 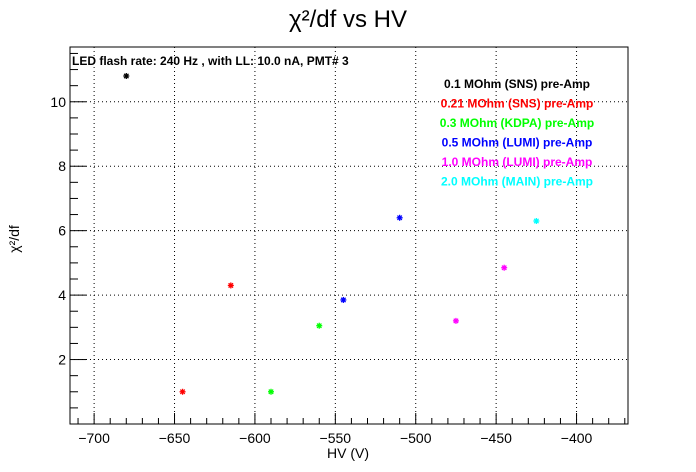 I want to click on y-tick-label: 10, so click(x=58, y=102).